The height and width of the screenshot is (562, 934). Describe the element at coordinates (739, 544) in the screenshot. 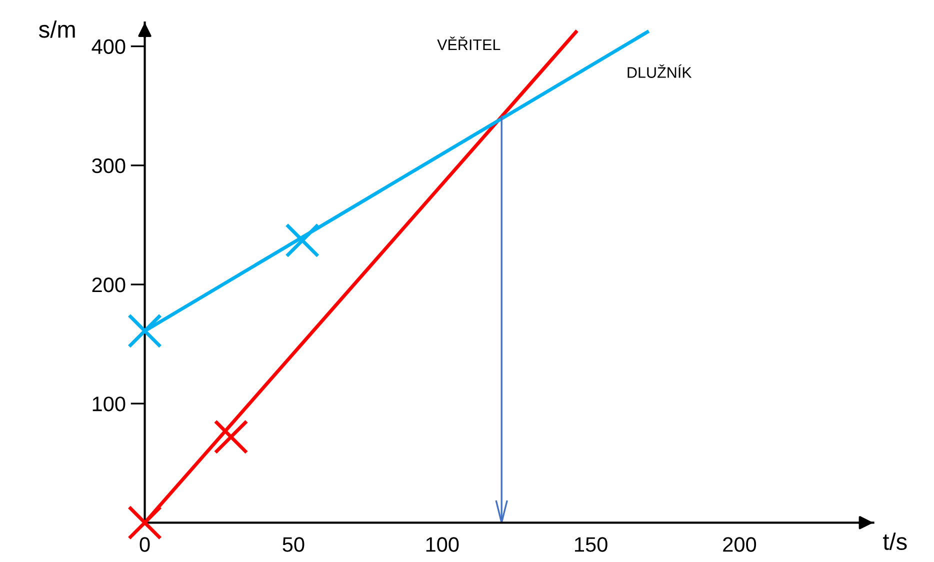

I see `x-tick-label: 200` at that location.